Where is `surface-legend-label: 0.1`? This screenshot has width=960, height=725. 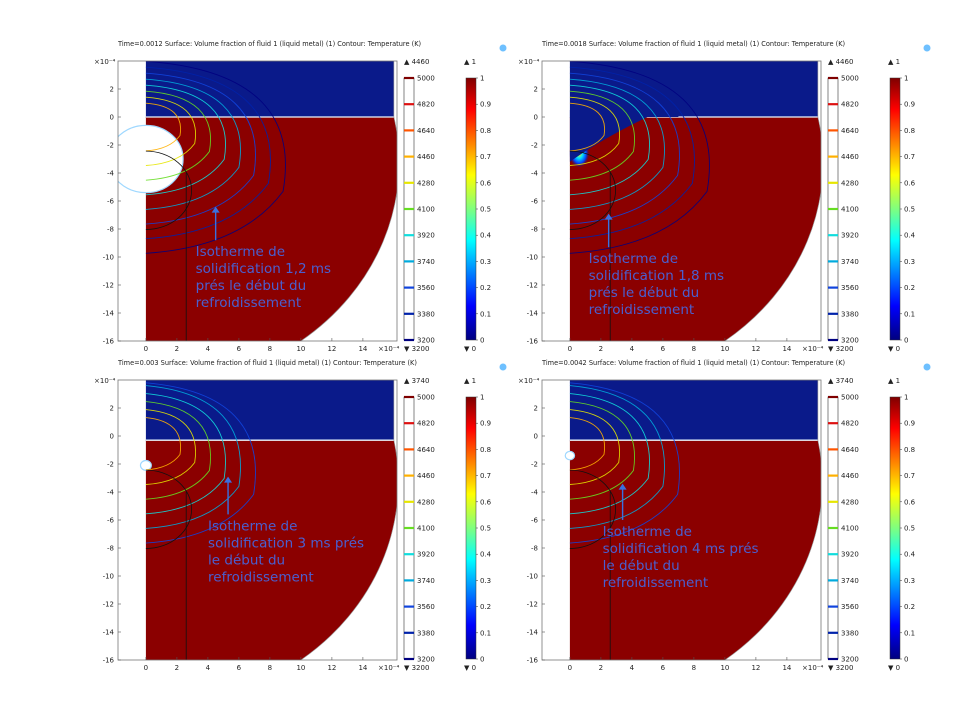
surface-legend-label: 0.1 is located at coordinates (485, 314).